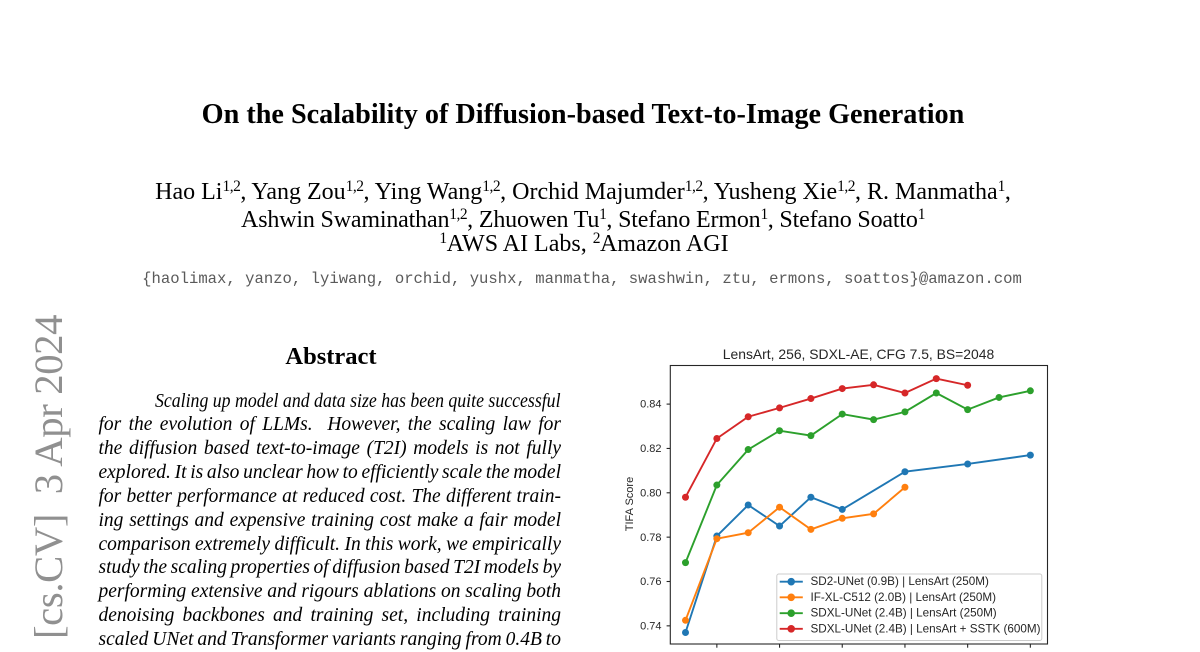 This screenshot has width=1200, height=652. What do you see at coordinates (926, 628) in the screenshot?
I see `svg-text:SDXL-UNet (2.4B) | LensArt + S: SDXL-UNet (2.4B) | LensArt + SSTK (600M)` at bounding box center [926, 628].